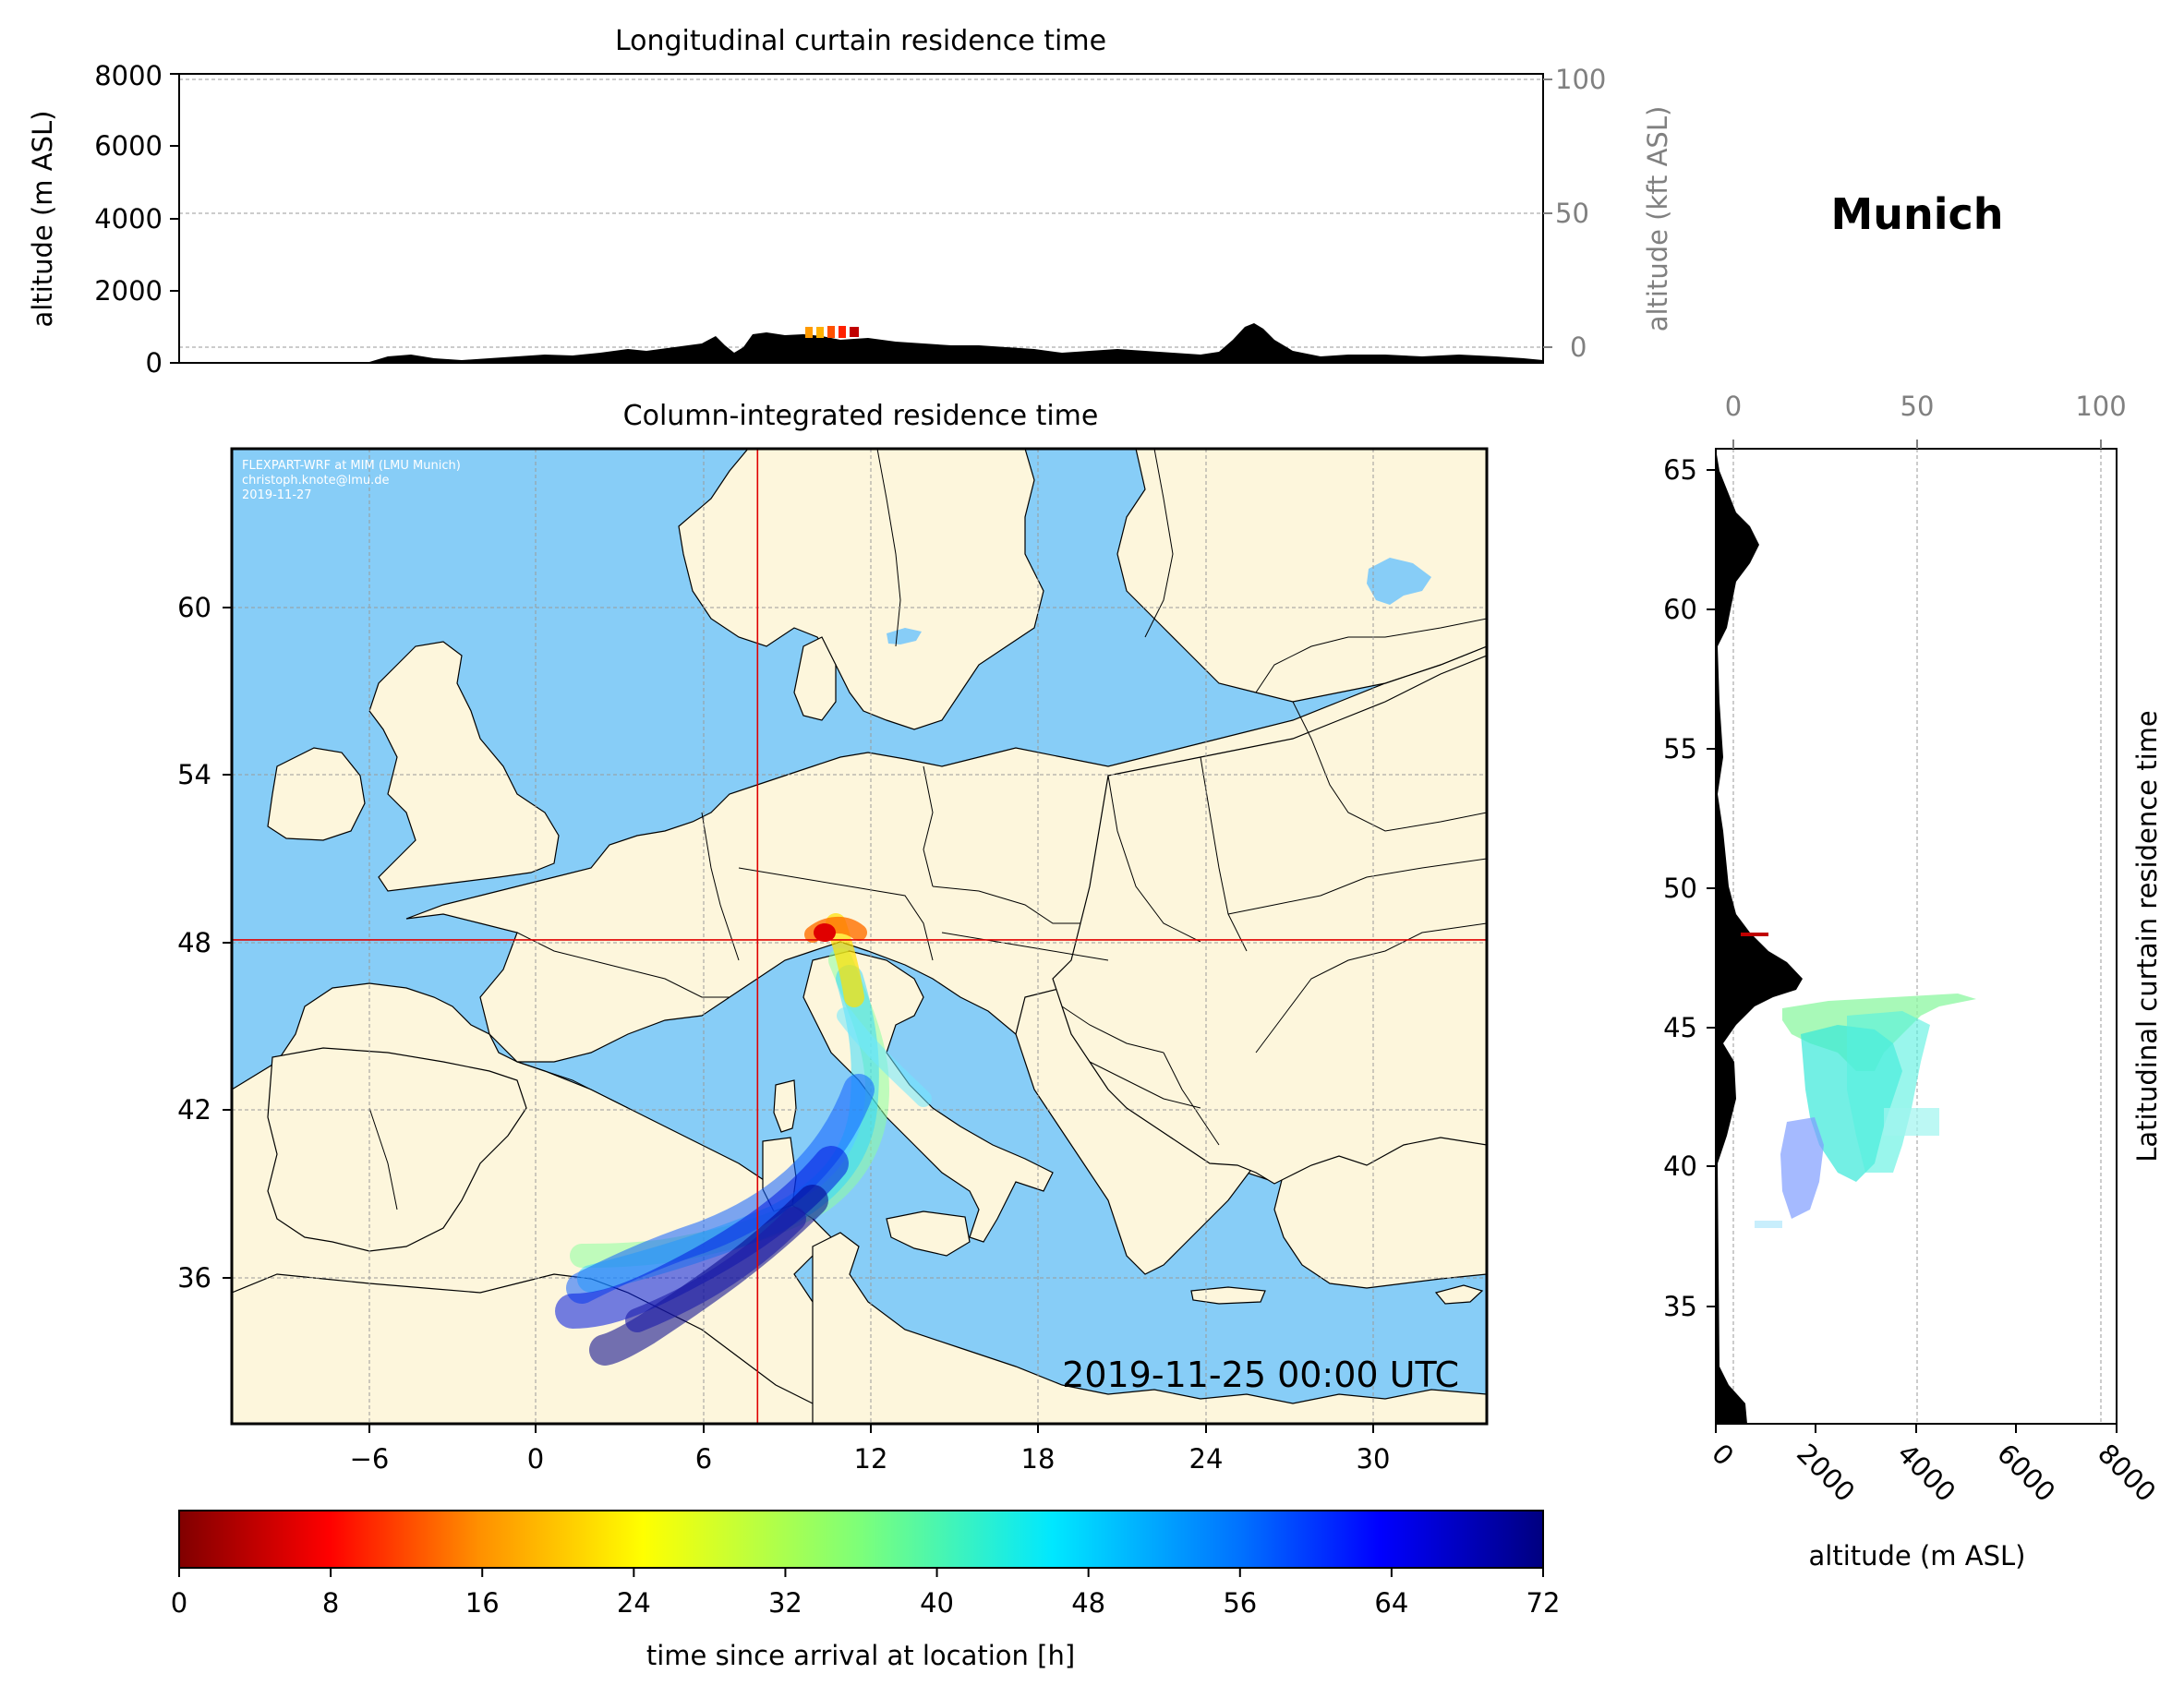  What do you see at coordinates (861, 218) in the screenshot?
I see `top-panel-frame` at bounding box center [861, 218].